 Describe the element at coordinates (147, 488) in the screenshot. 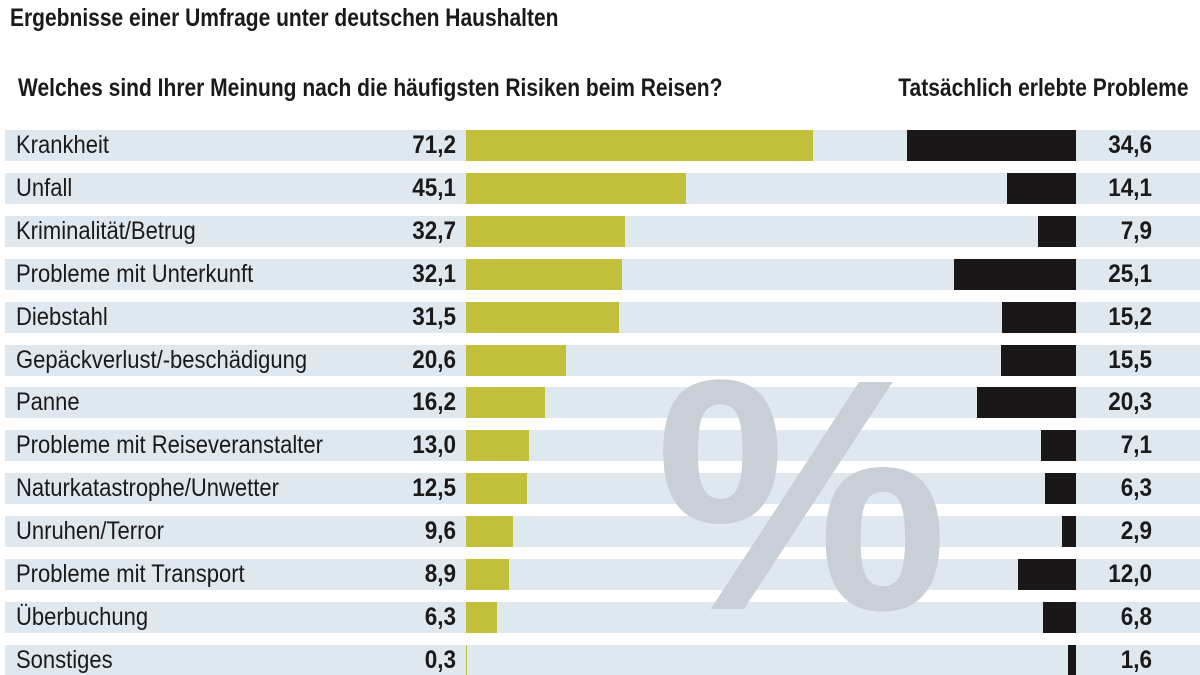

I see `category-label: Naturkatastrophe/Unwetter` at that location.